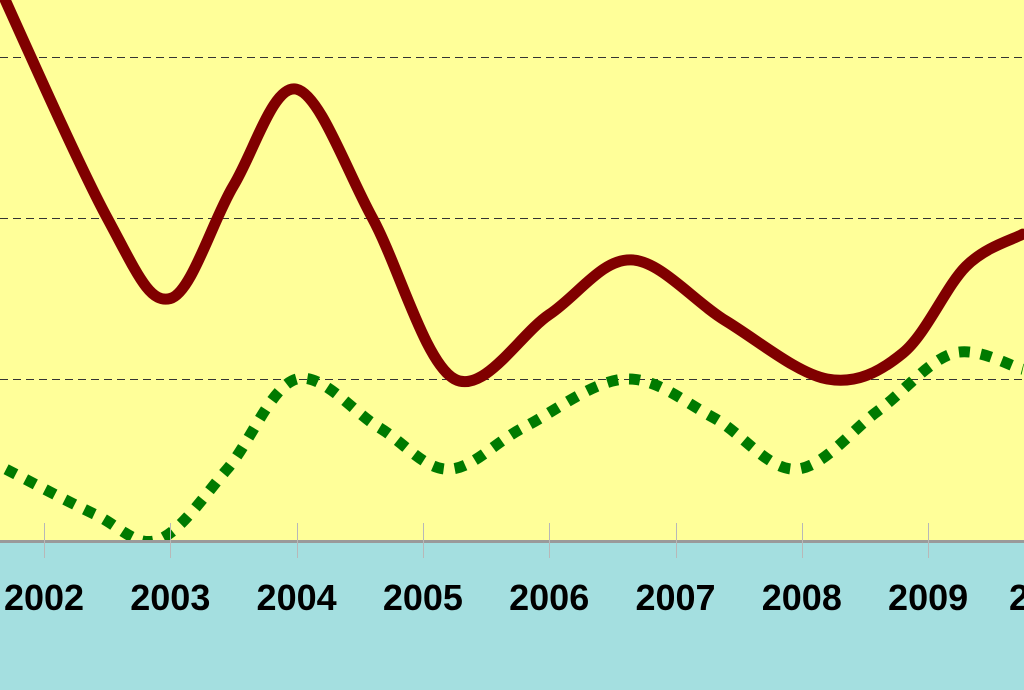 This screenshot has width=1024, height=690. I want to click on x-axis-tick-labels: 2002 2003 2004 2005 2006 2007 2008 2009 2, so click(514, 597).